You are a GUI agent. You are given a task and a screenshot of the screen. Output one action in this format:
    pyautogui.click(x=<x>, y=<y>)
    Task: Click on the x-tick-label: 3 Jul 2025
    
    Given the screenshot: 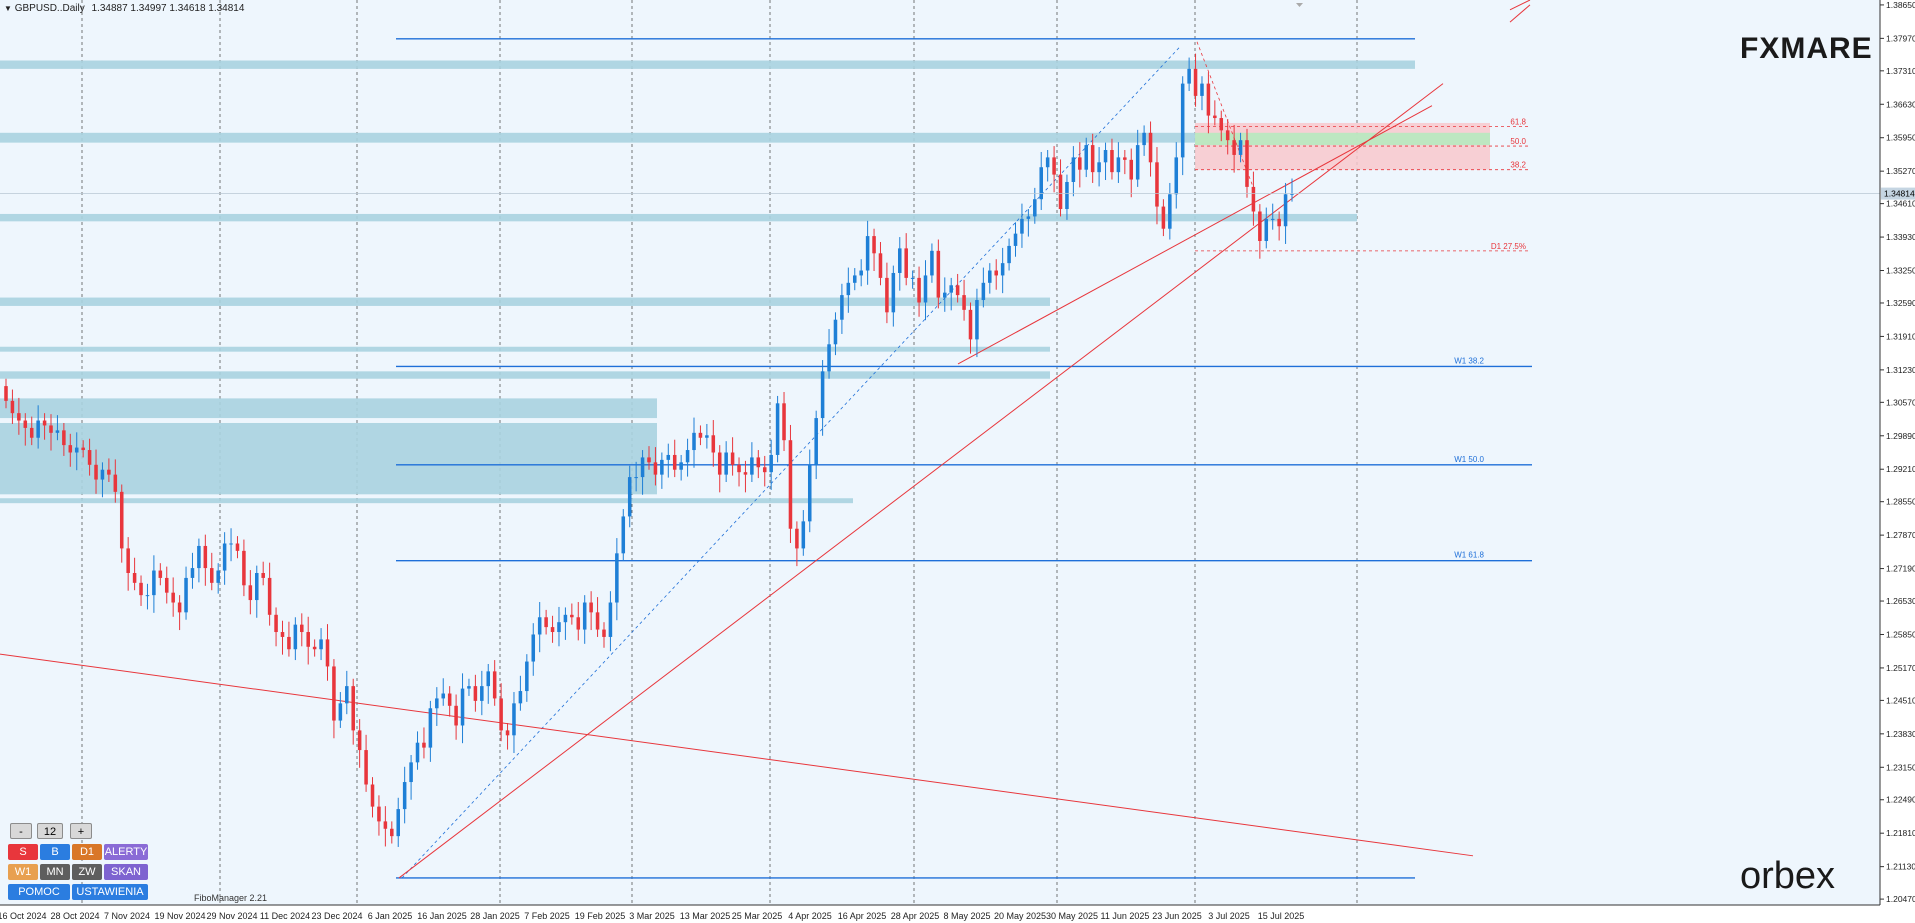 What is the action you would take?
    pyautogui.click(x=1229, y=916)
    